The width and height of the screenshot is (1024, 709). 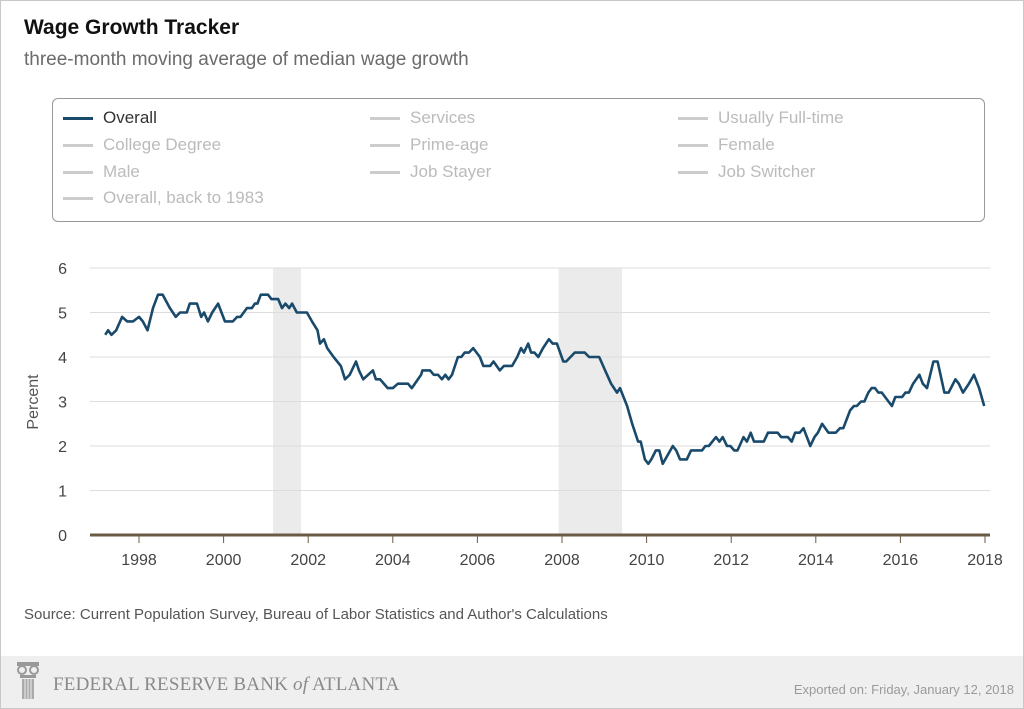 I want to click on x-tick-label: 2000, so click(x=224, y=560).